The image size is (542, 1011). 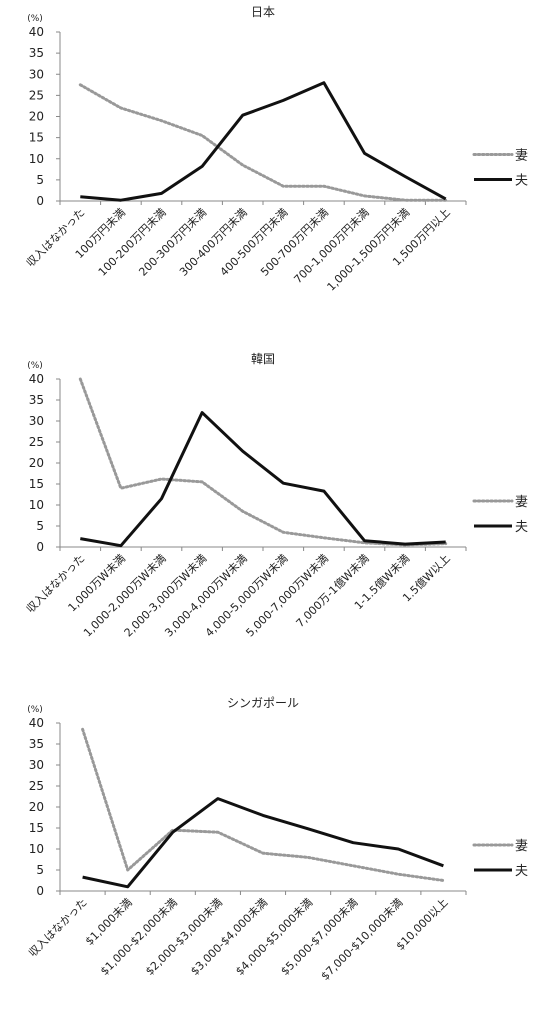 I want to click on x-tick-label: 7,000万-1億W未満, so click(x=333, y=591).